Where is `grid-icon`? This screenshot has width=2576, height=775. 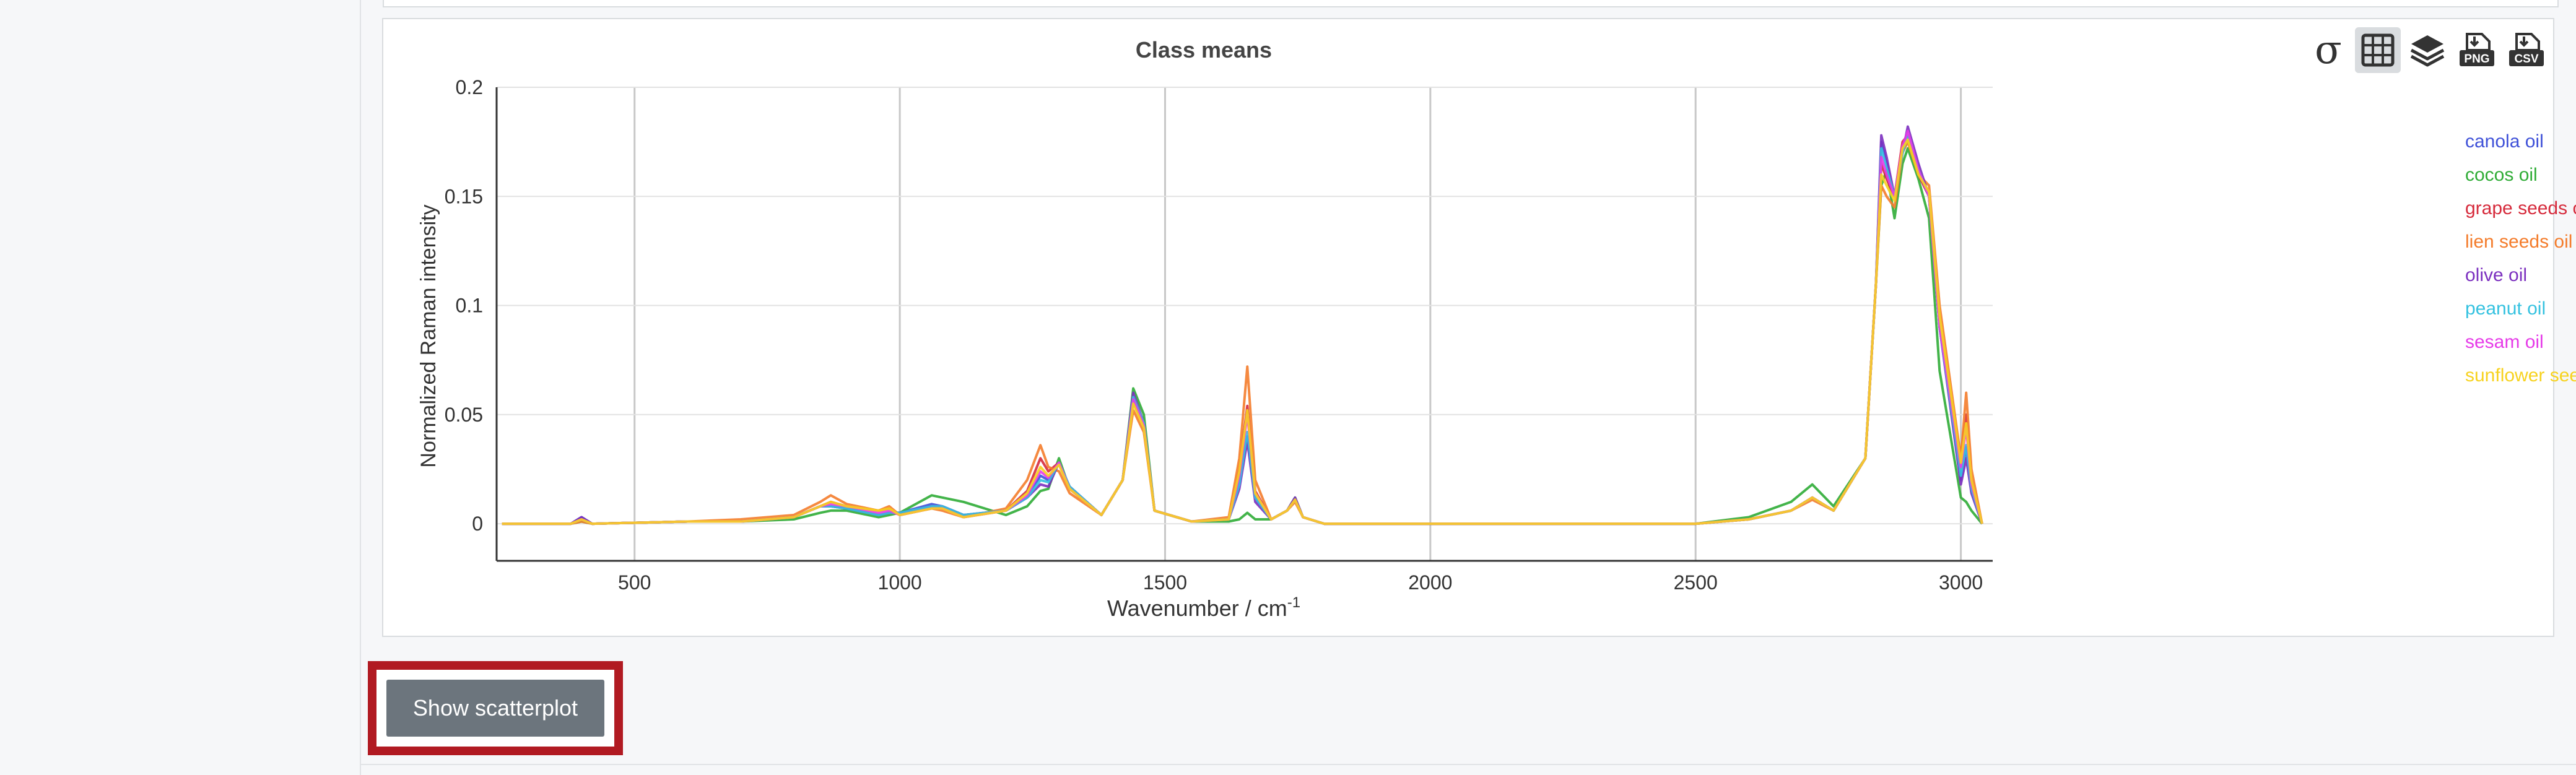
grid-icon is located at coordinates (2378, 50).